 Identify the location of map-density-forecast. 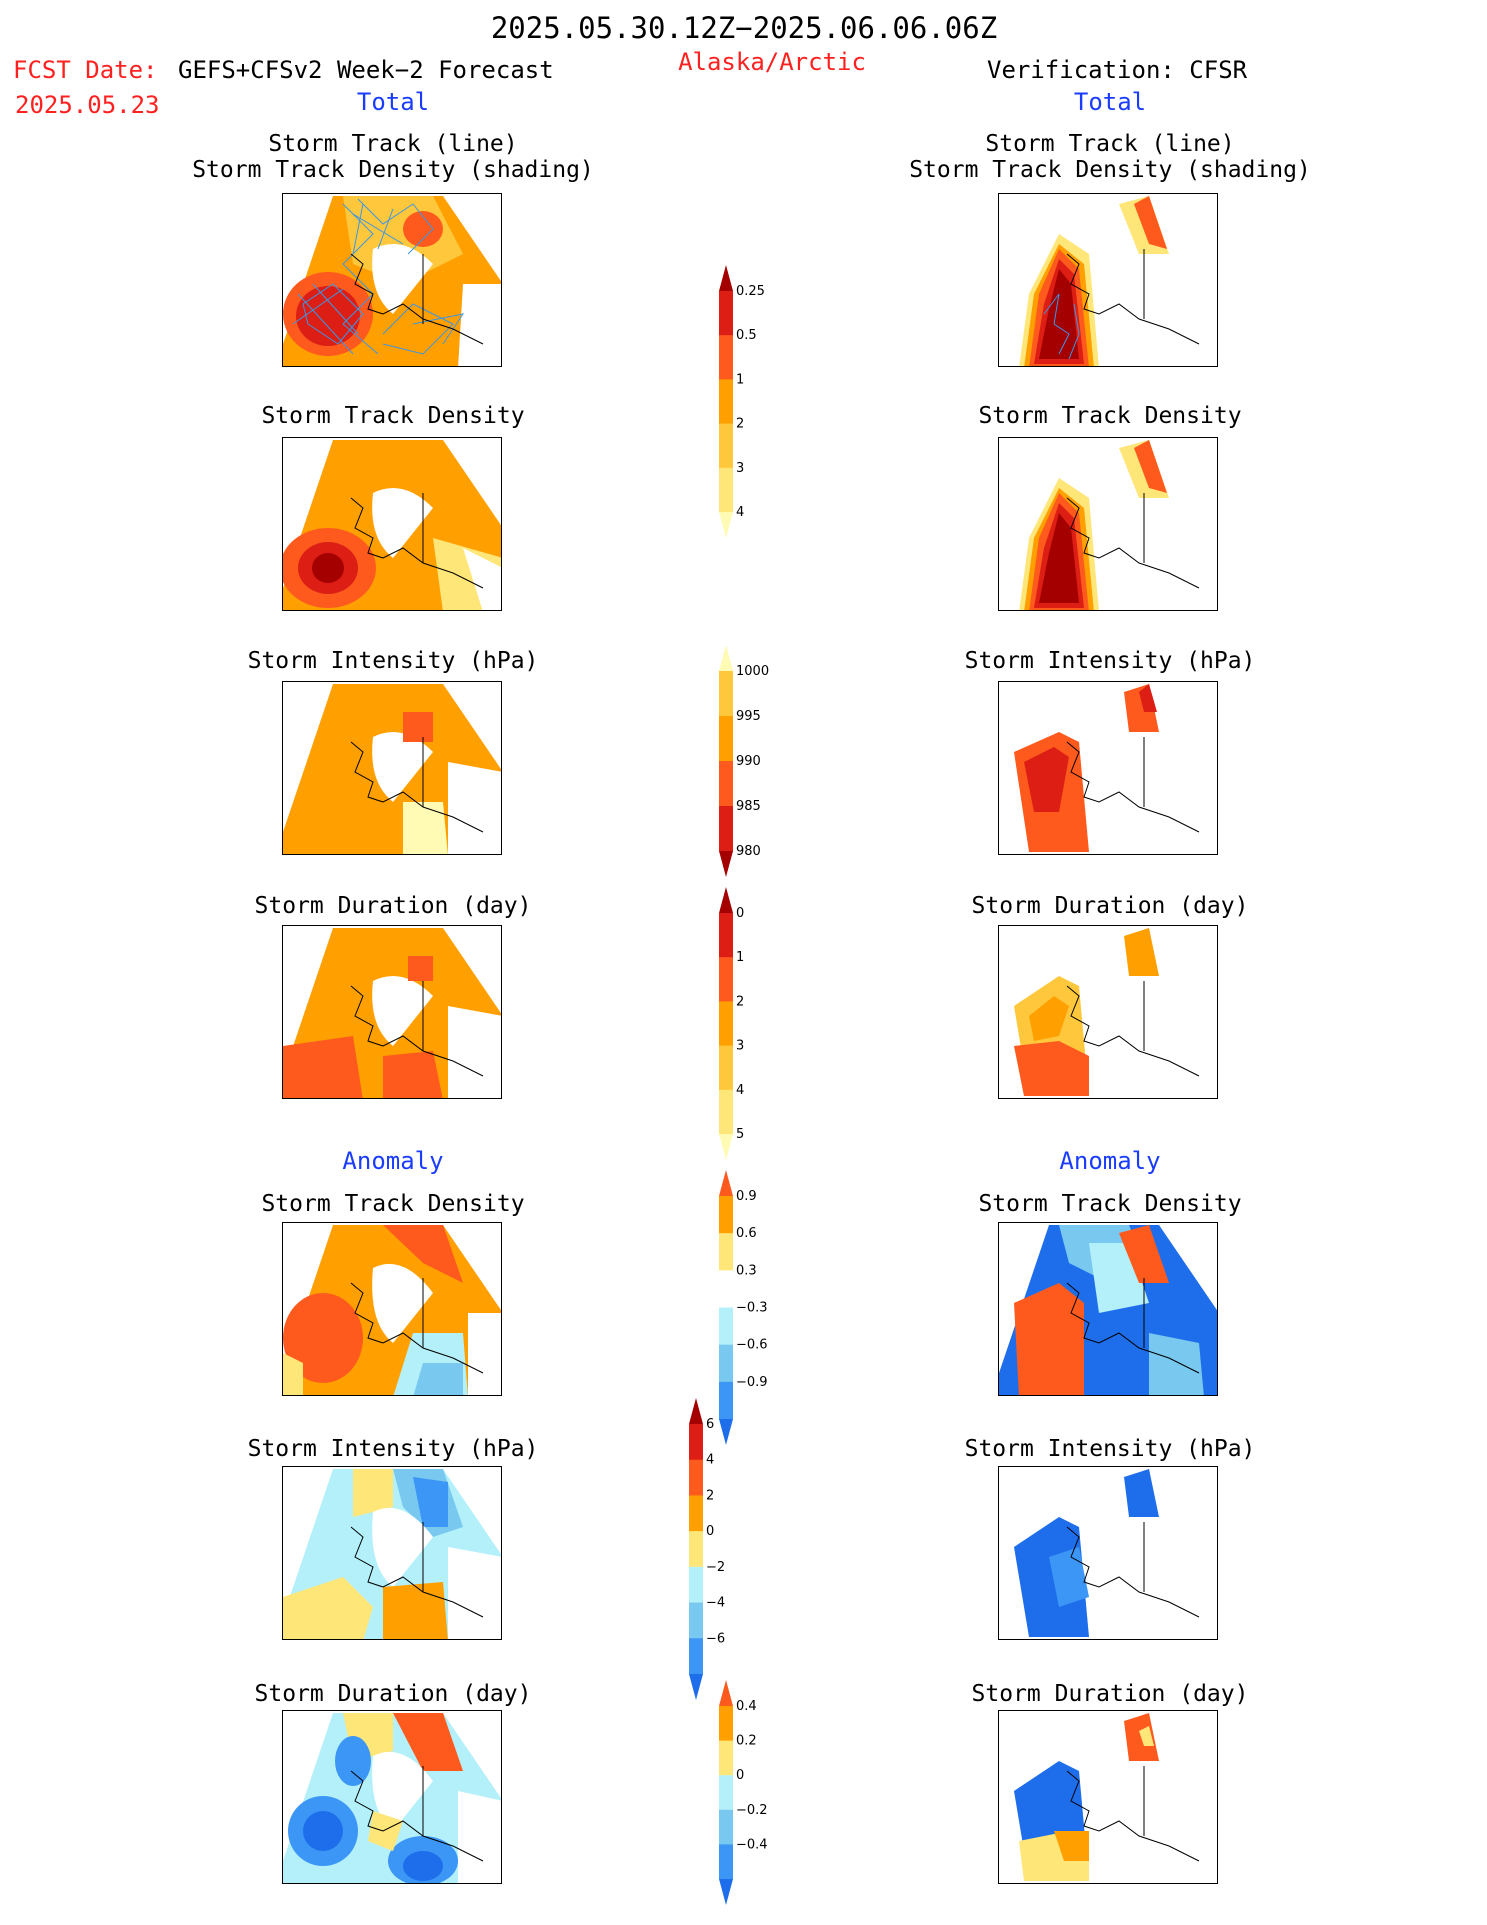
(392, 524).